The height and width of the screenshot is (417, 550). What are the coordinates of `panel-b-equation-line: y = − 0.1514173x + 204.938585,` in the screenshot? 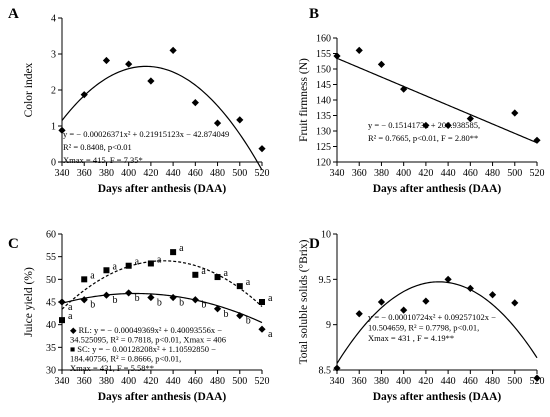 It's located at (424, 125).